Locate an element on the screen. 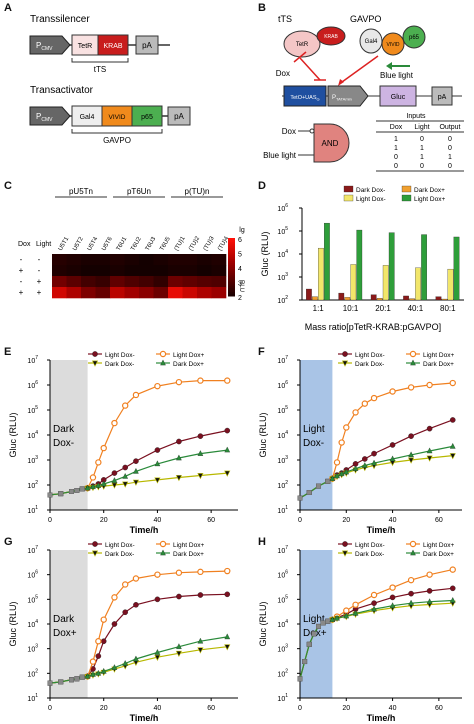 This screenshot has width=474, height=724. y-tick-label: 10⁴ is located at coordinates (32, 435).